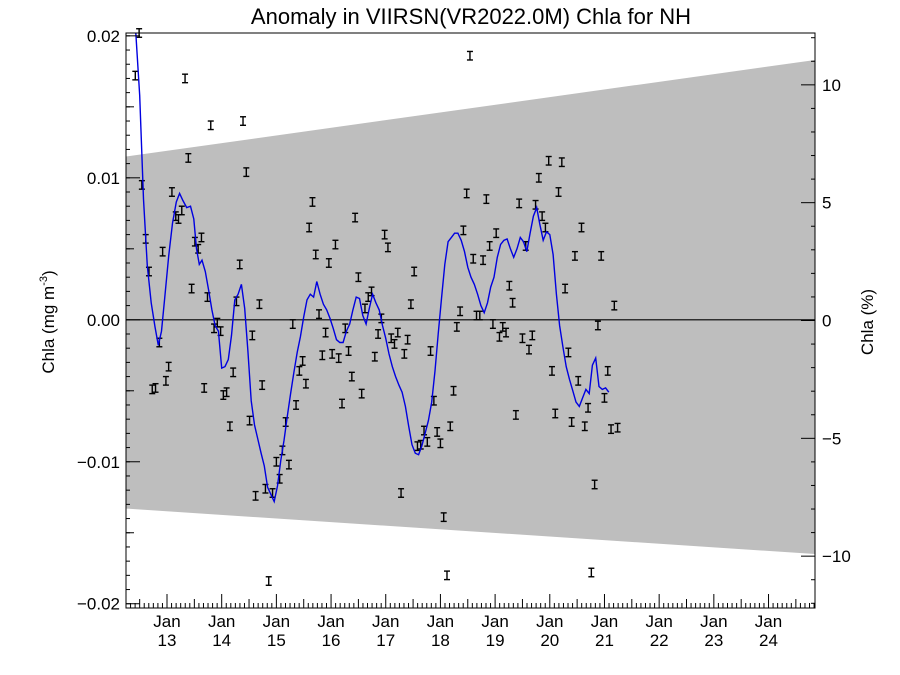 The height and width of the screenshot is (675, 900). I want to click on y-axis-left-label-end: ), so click(48, 273).